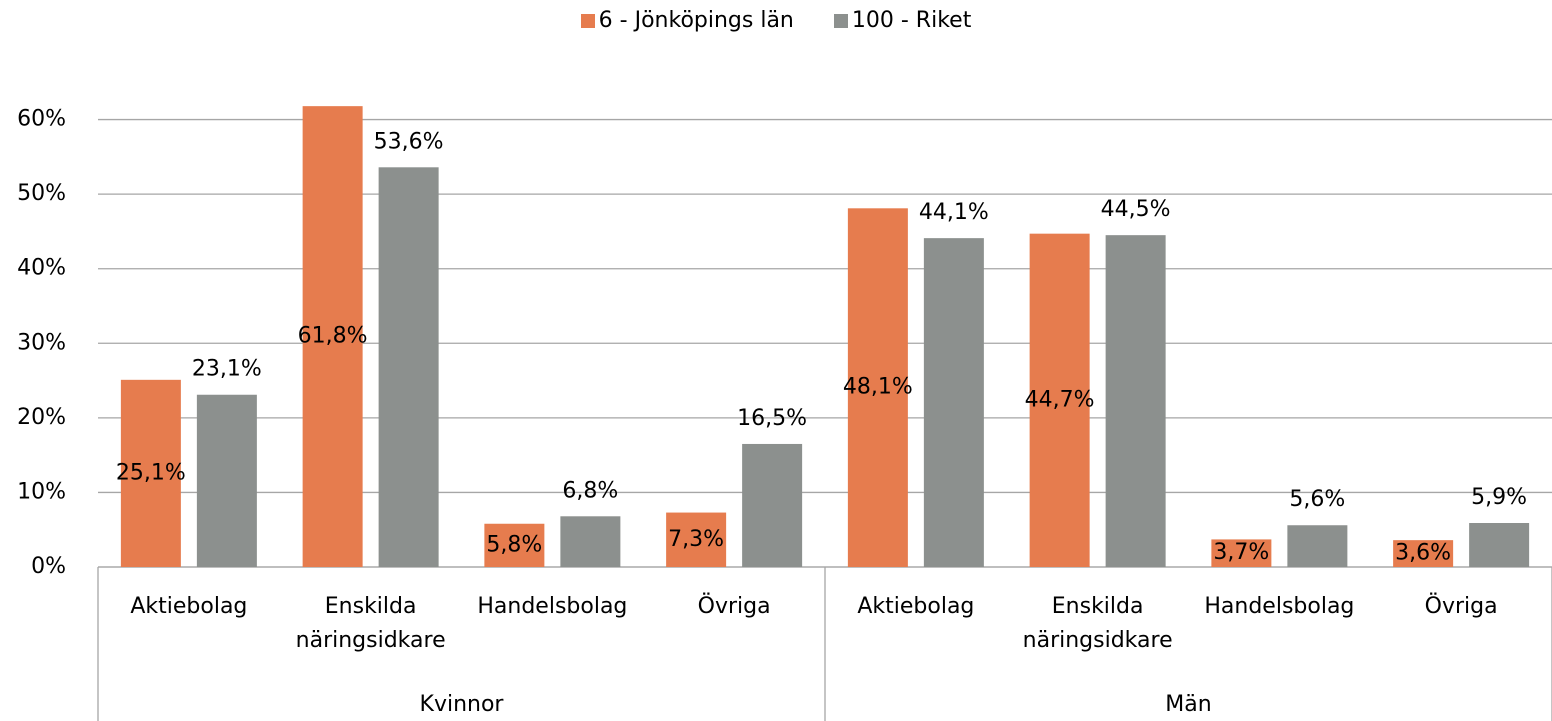  What do you see at coordinates (461, 704) in the screenshot?
I see `group-label: Kvinnor` at bounding box center [461, 704].